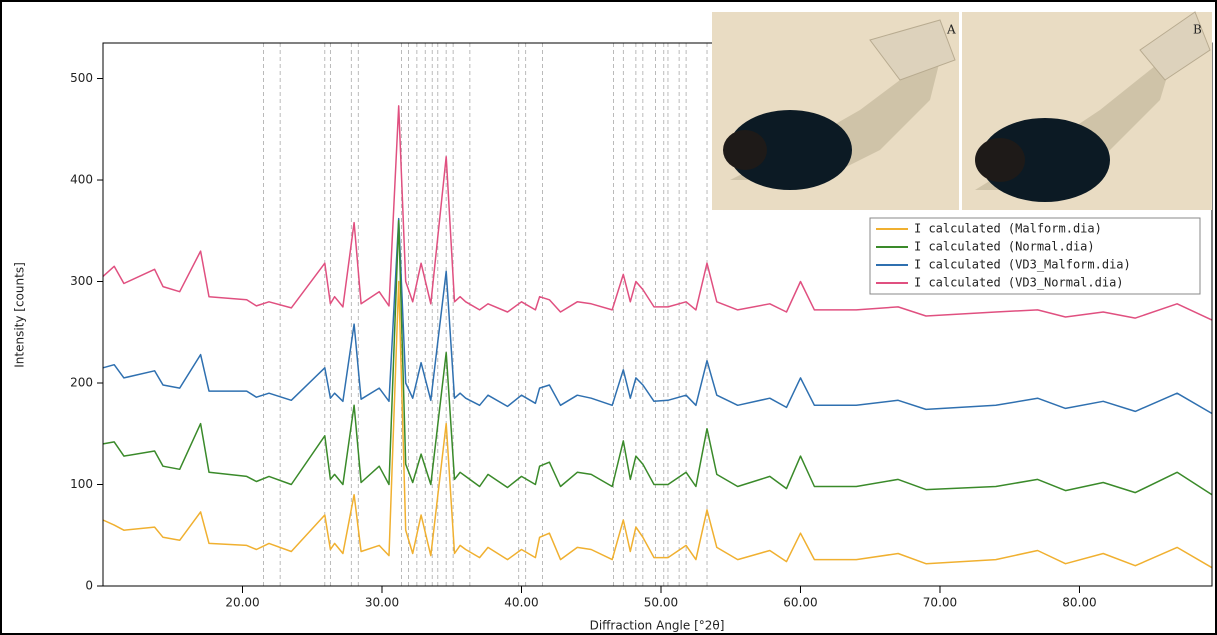 Image resolution: width=1217 pixels, height=635 pixels. What do you see at coordinates (1008, 229) in the screenshot?
I see `legend-label: I calculated (Malform.dia)` at bounding box center [1008, 229].